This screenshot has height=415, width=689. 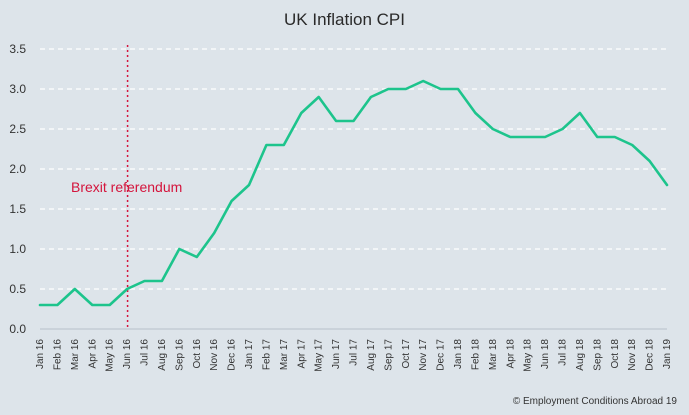 What do you see at coordinates (528, 355) in the screenshot?
I see `x-tick-label: May 18` at bounding box center [528, 355].